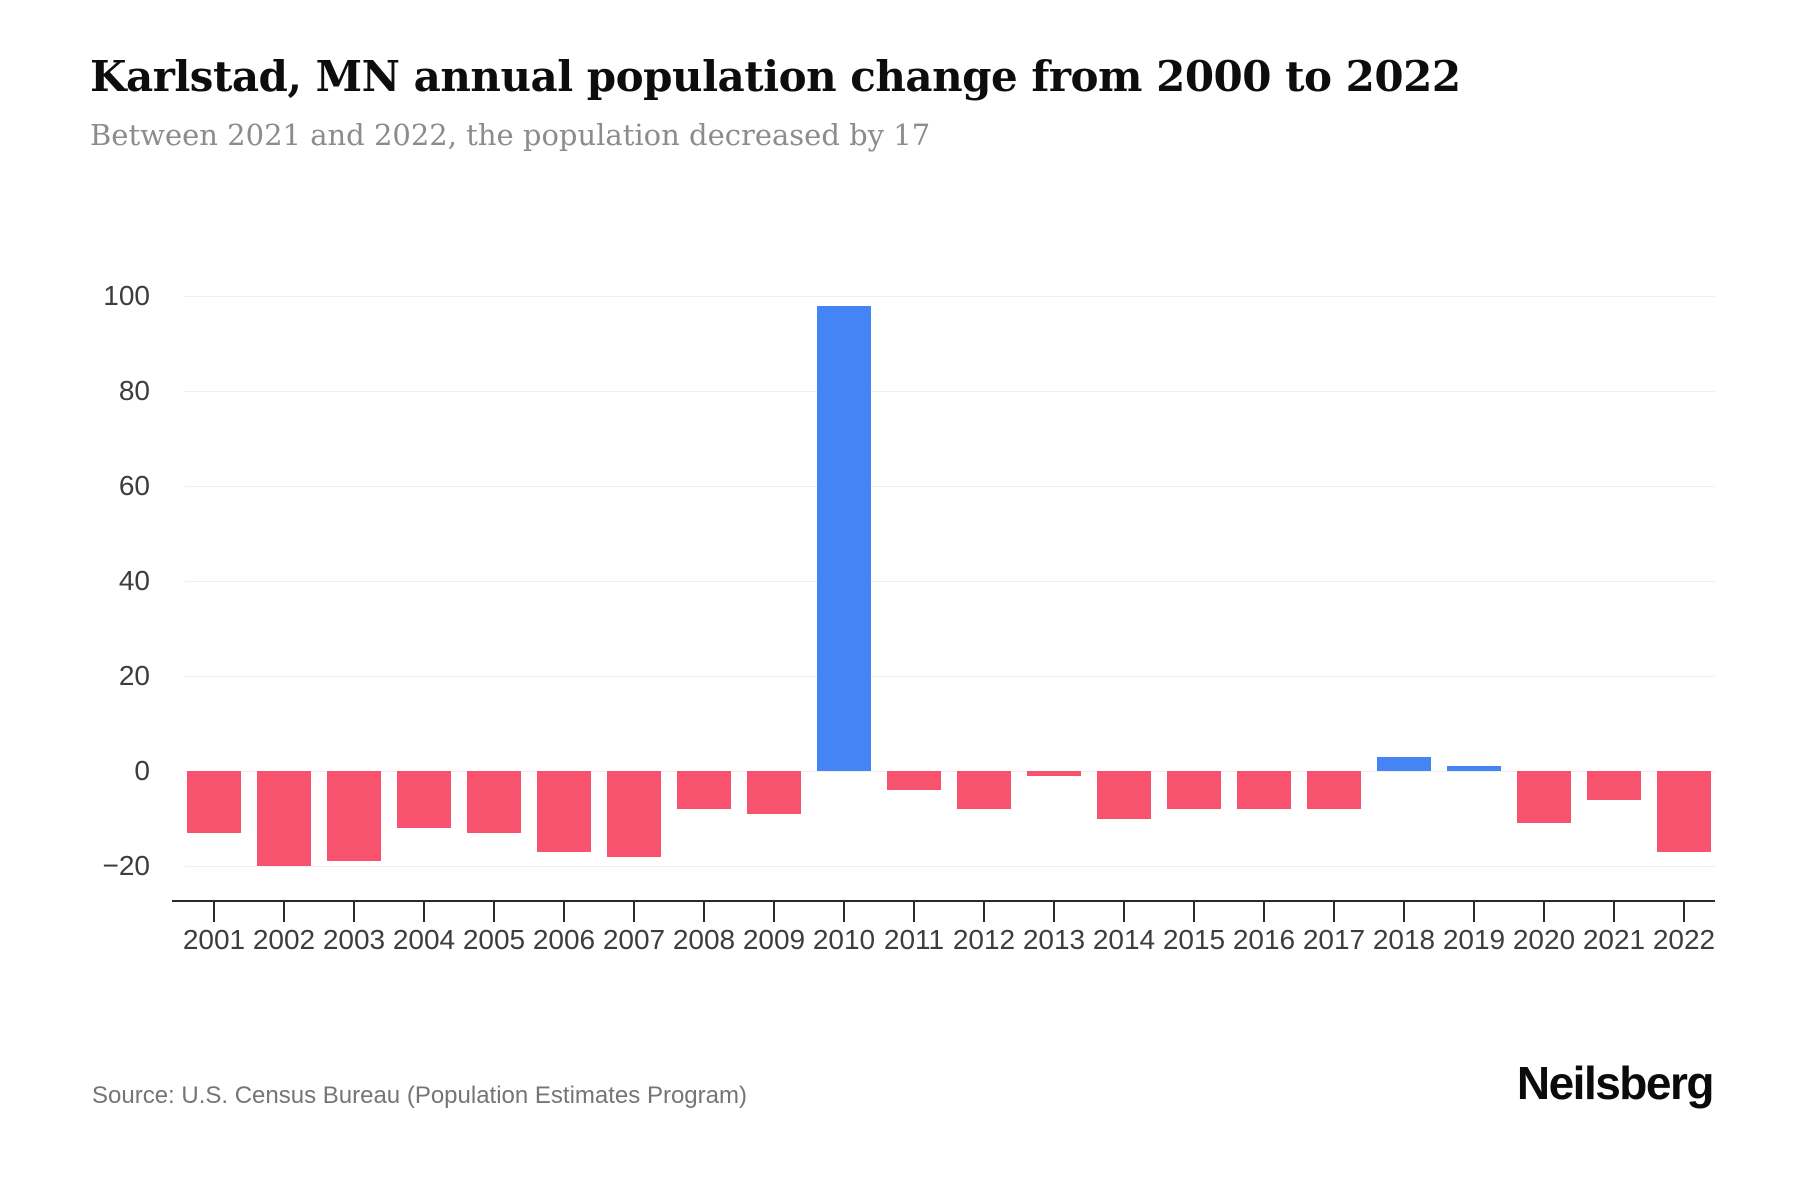 This screenshot has width=1800, height=1200. What do you see at coordinates (1054, 911) in the screenshot?
I see `x-tick-2013` at bounding box center [1054, 911].